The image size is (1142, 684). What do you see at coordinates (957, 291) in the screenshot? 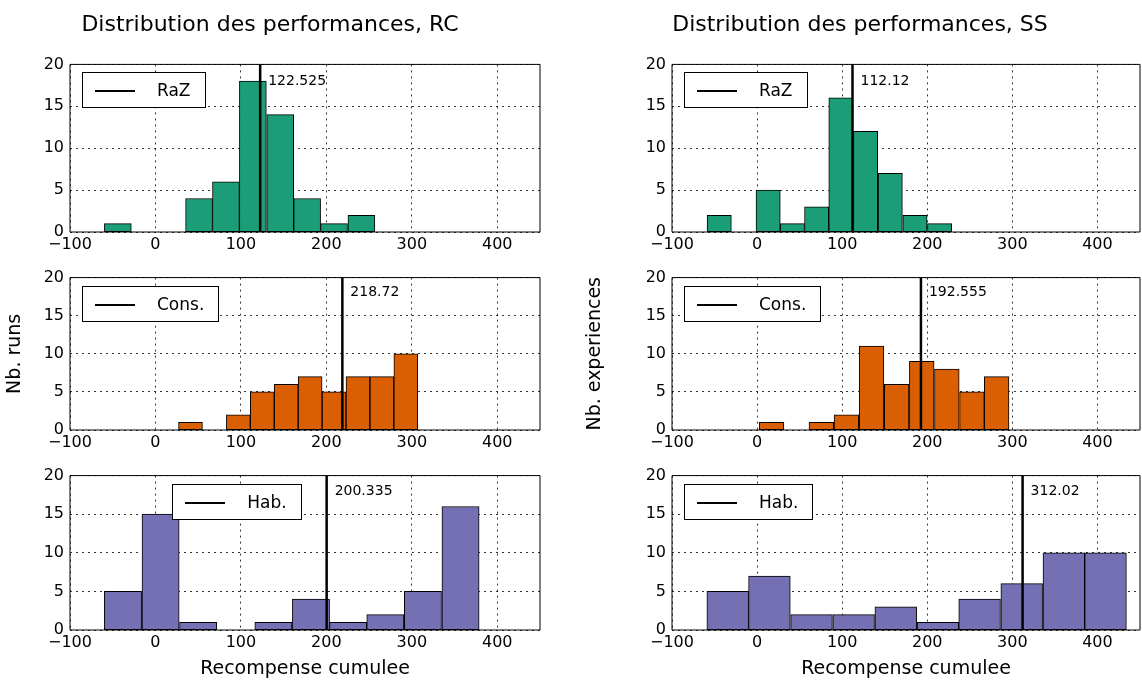
I see `annotation: 192.555` at bounding box center [957, 291].